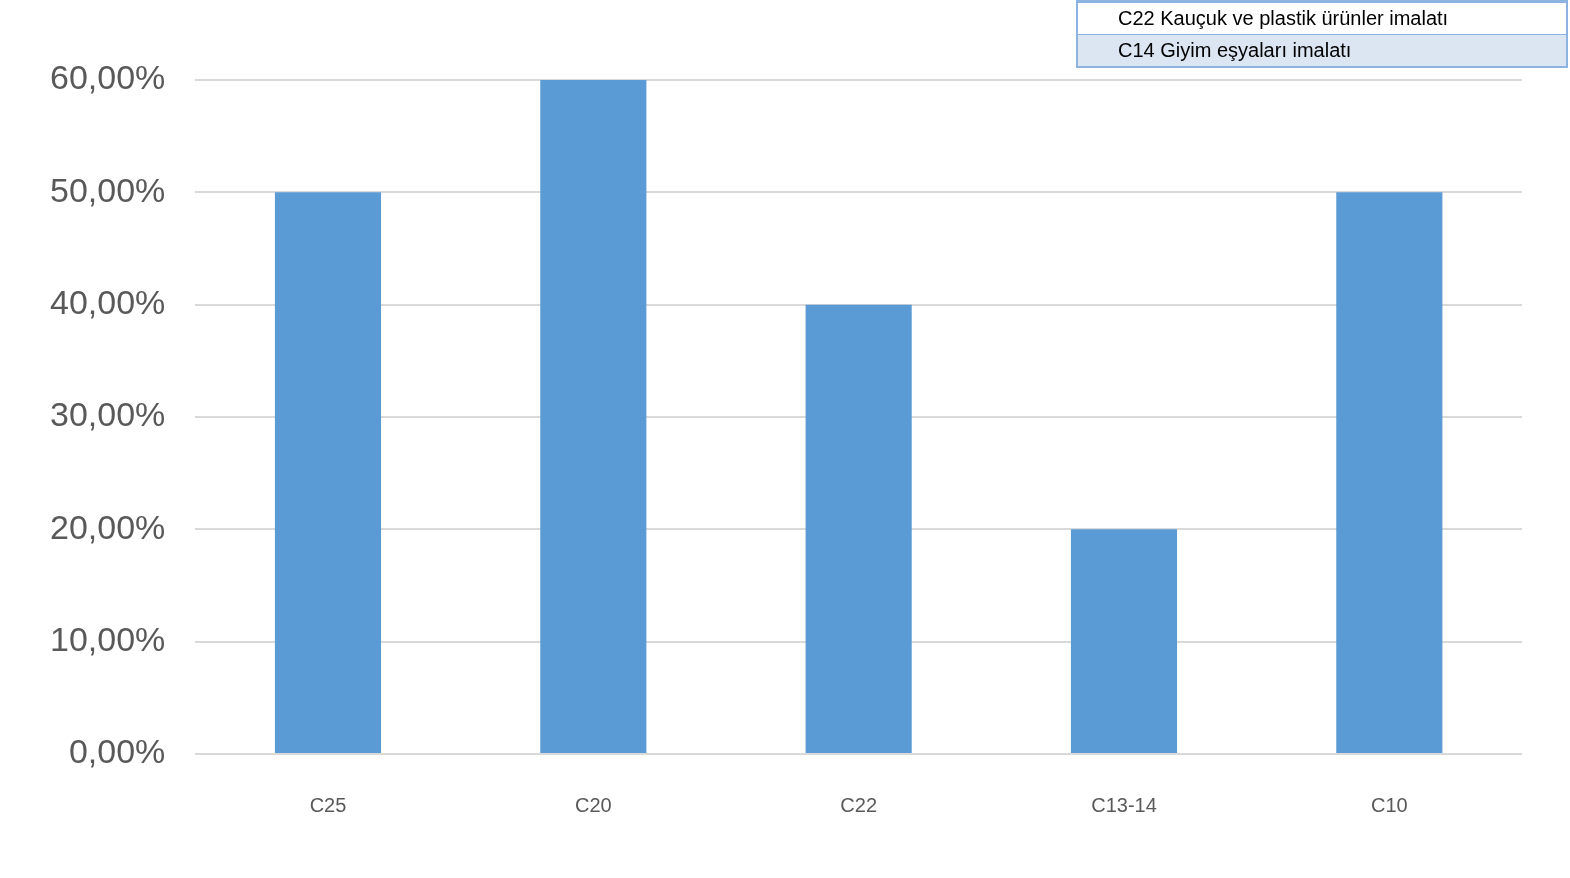 The height and width of the screenshot is (878, 1570). Describe the element at coordinates (593, 804) in the screenshot. I see `x-tick-label: C20` at that location.